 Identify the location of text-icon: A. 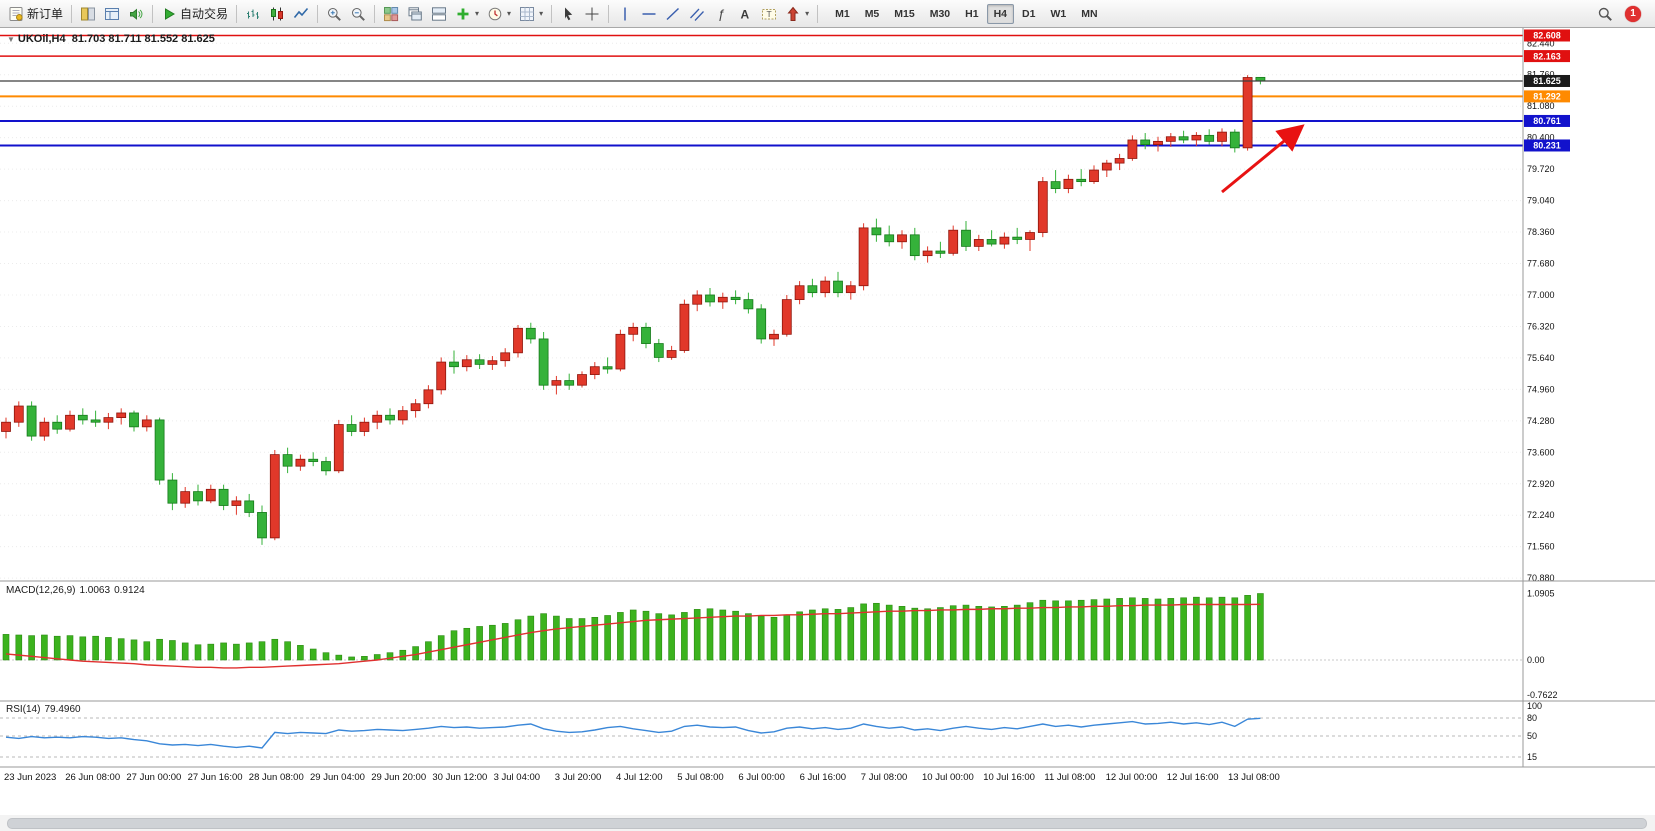
(745, 14).